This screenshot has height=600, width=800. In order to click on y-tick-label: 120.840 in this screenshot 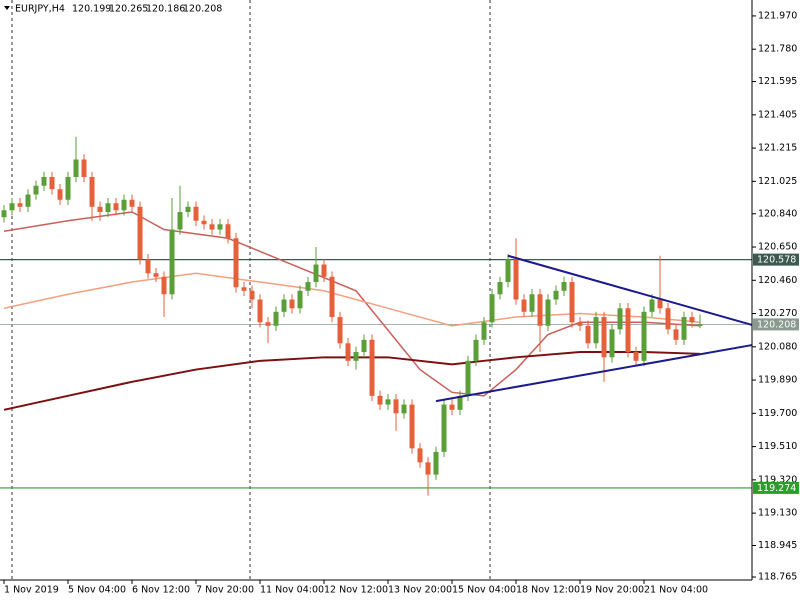, I will do `click(777, 213)`.